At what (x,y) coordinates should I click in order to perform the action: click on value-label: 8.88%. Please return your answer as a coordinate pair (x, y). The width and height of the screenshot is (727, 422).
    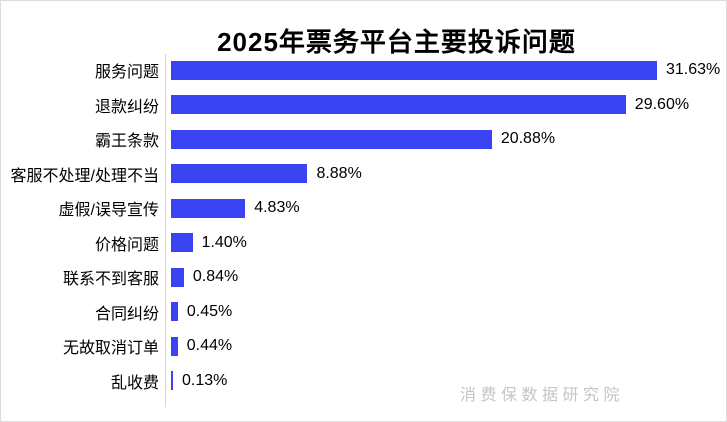
    Looking at the image, I should click on (339, 173).